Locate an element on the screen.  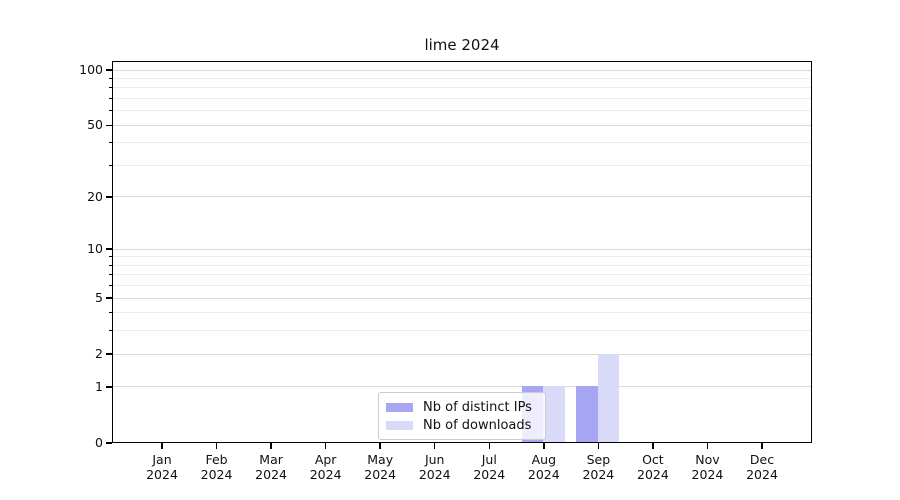
x-tick-label: Nov 2024 is located at coordinates (707, 467).